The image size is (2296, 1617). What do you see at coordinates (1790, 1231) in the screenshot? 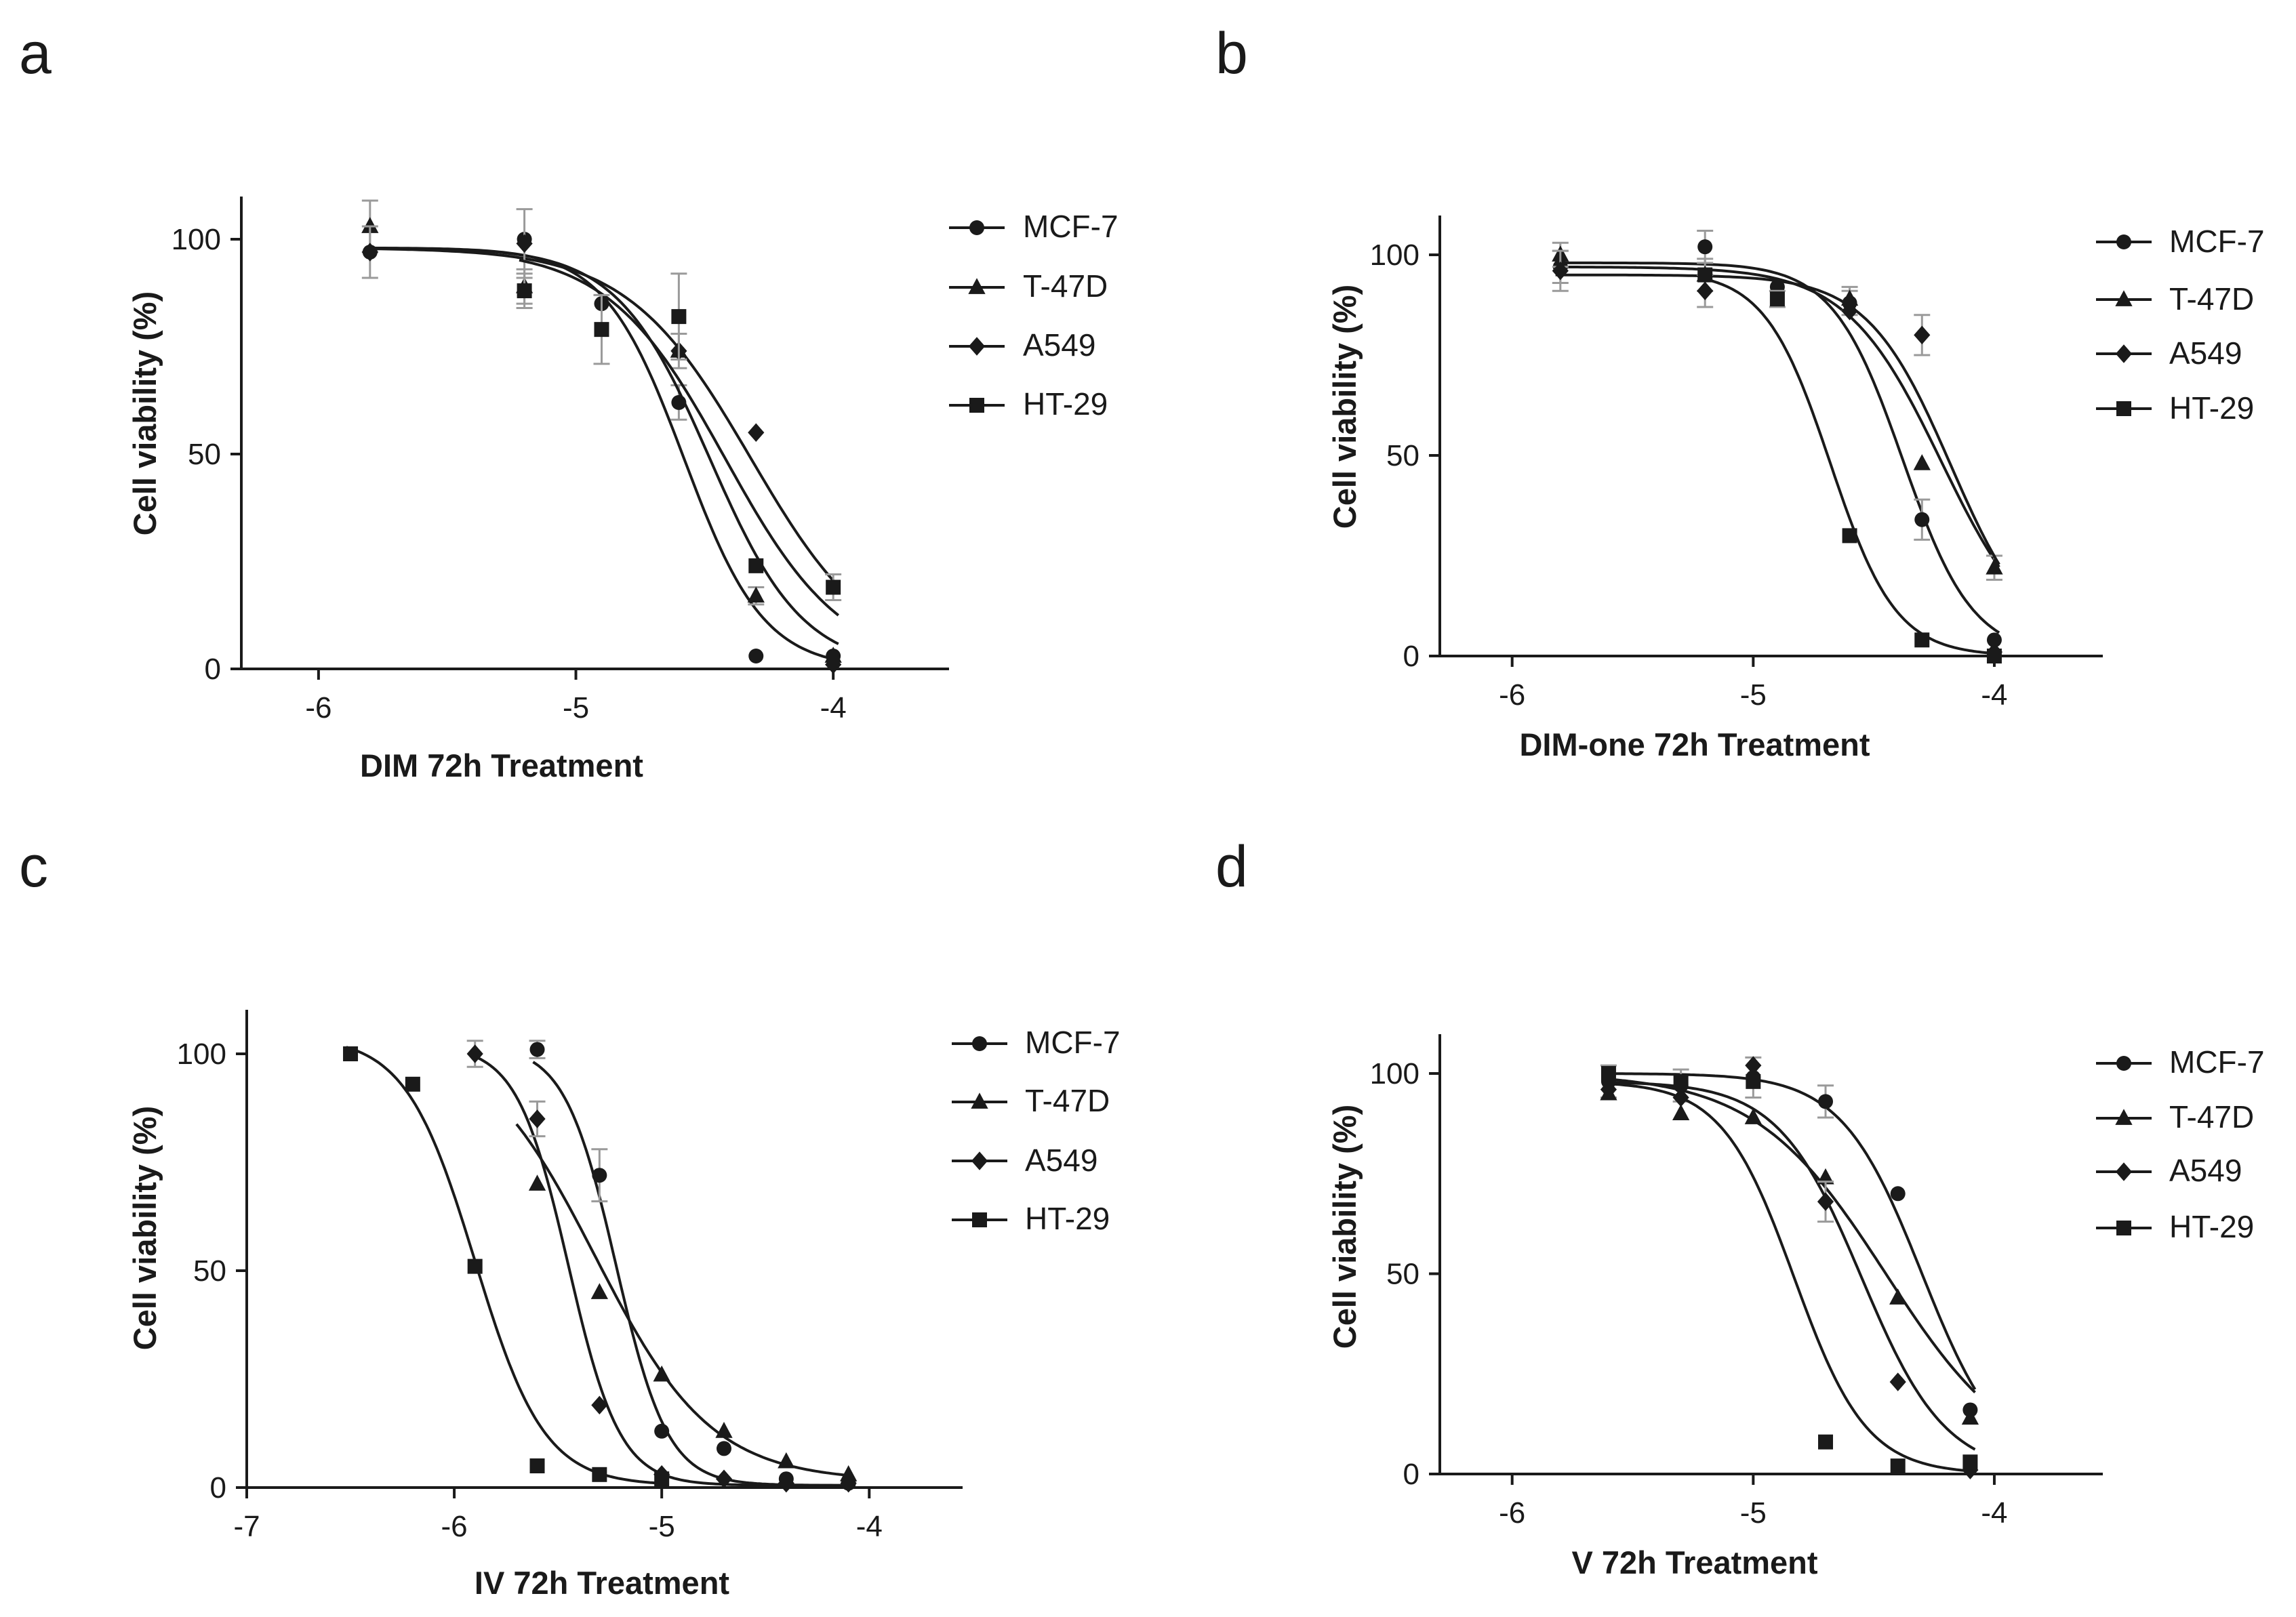
I see `fit-curve-mcf7` at bounding box center [1790, 1231].